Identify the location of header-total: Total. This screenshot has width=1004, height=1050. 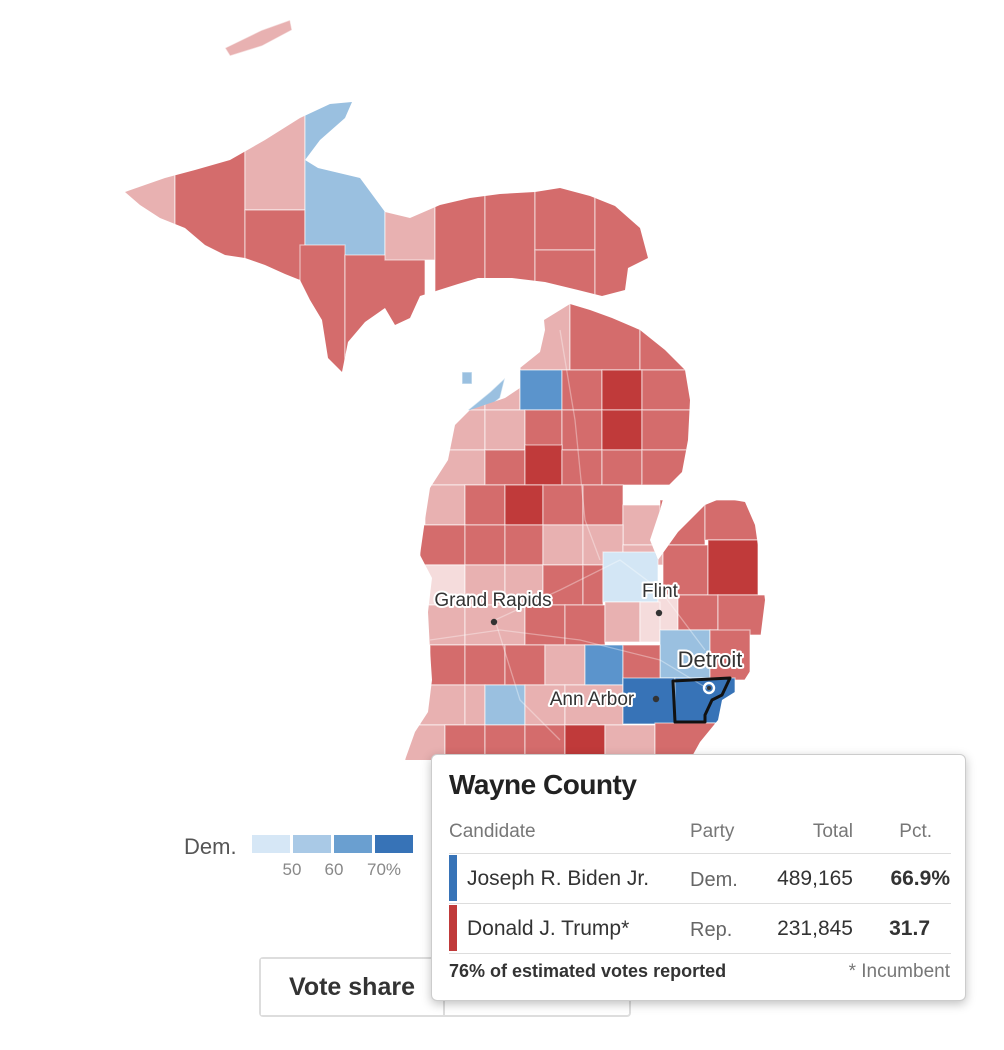
(832, 831).